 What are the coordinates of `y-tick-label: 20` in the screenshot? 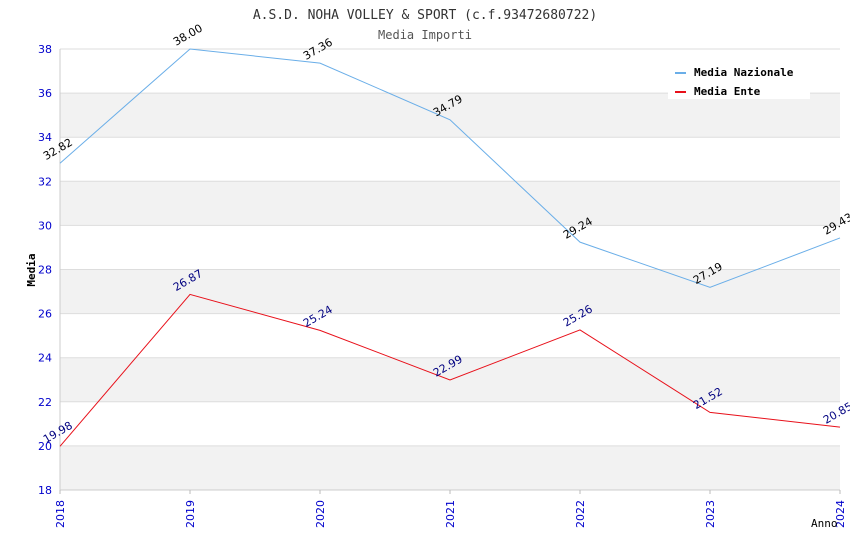 It's located at (45, 446).